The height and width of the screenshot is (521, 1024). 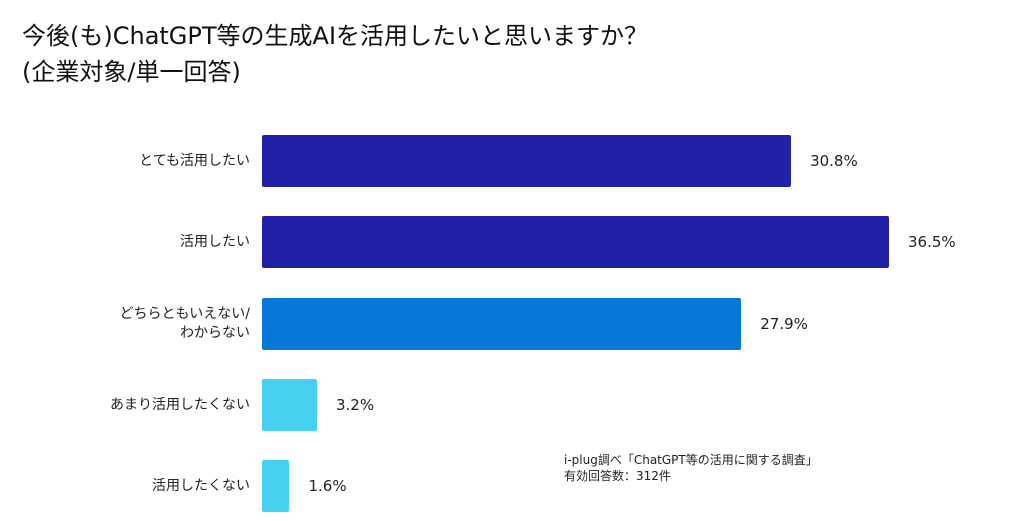 What do you see at coordinates (131, 72) in the screenshot?
I see `chart-subtitle: (企業対象/単一回答)` at bounding box center [131, 72].